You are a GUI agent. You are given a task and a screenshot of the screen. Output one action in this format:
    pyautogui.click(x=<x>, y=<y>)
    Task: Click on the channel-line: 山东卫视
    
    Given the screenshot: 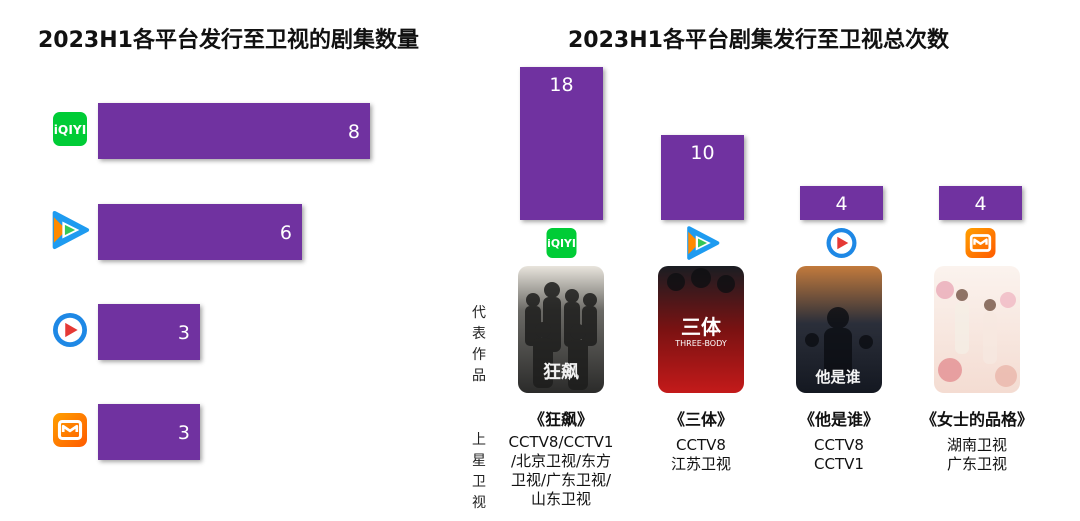 What is the action you would take?
    pyautogui.click(x=560, y=499)
    